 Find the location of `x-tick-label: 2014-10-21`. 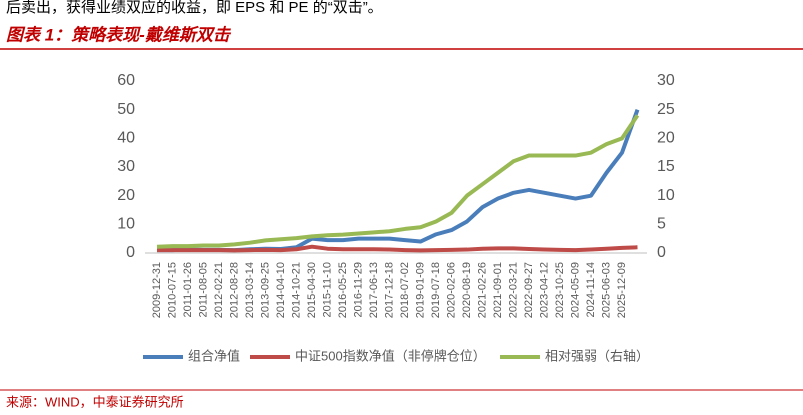

x-tick-label: 2014-10-21 is located at coordinates (296, 290).